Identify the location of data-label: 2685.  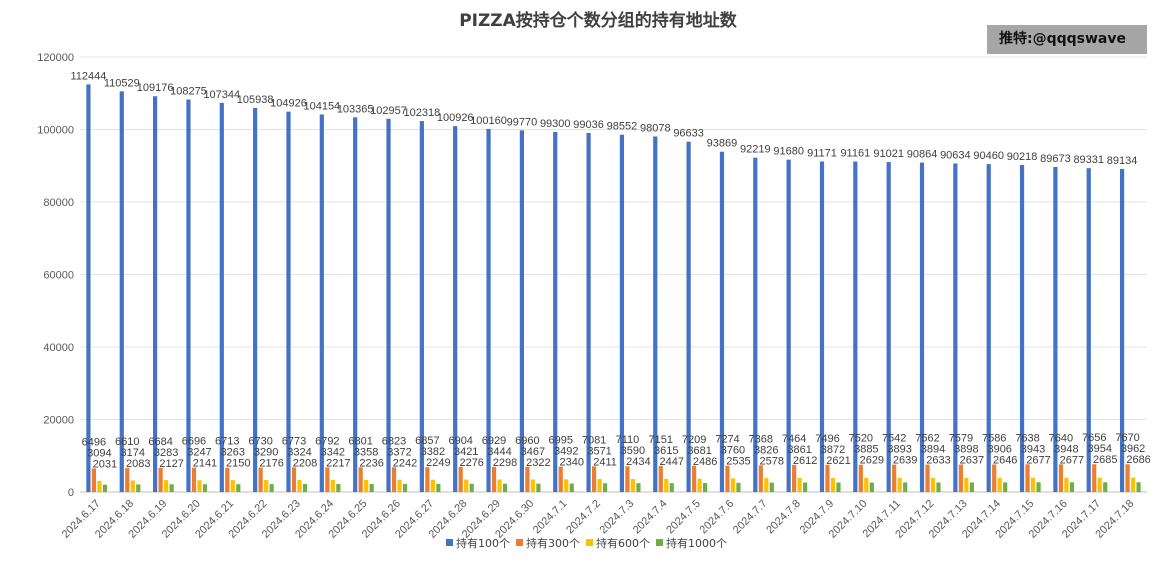
(1105, 460).